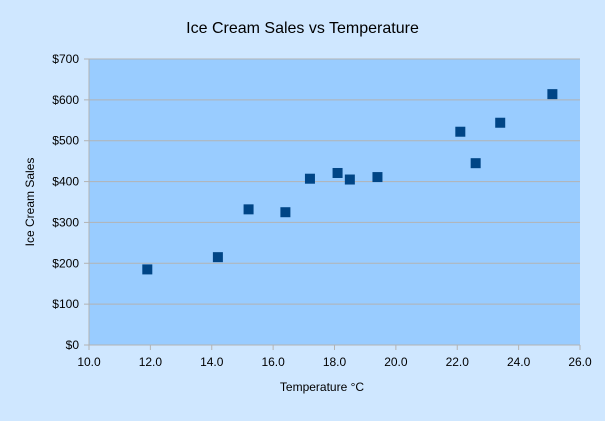 The width and height of the screenshot is (605, 421). What do you see at coordinates (151, 362) in the screenshot?
I see `x-tick-label: 12.0` at bounding box center [151, 362].